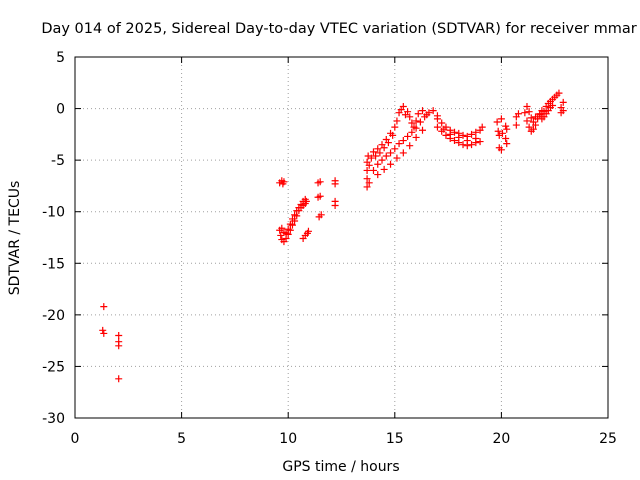 The width and height of the screenshot is (640, 480). Describe the element at coordinates (60, 110) in the screenshot. I see `y-tick-label: 0` at that location.